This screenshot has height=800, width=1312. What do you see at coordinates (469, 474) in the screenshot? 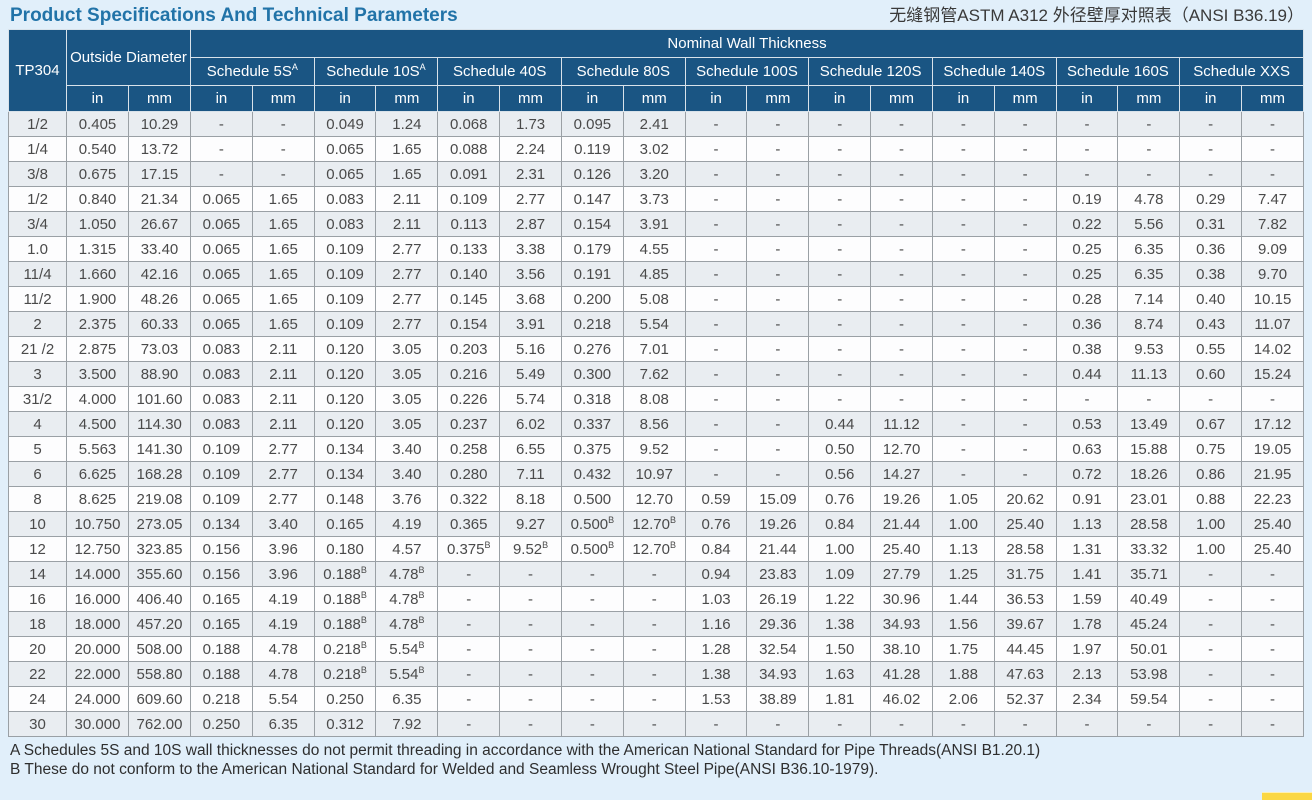
I see `value-cell: 0.280` at bounding box center [469, 474].